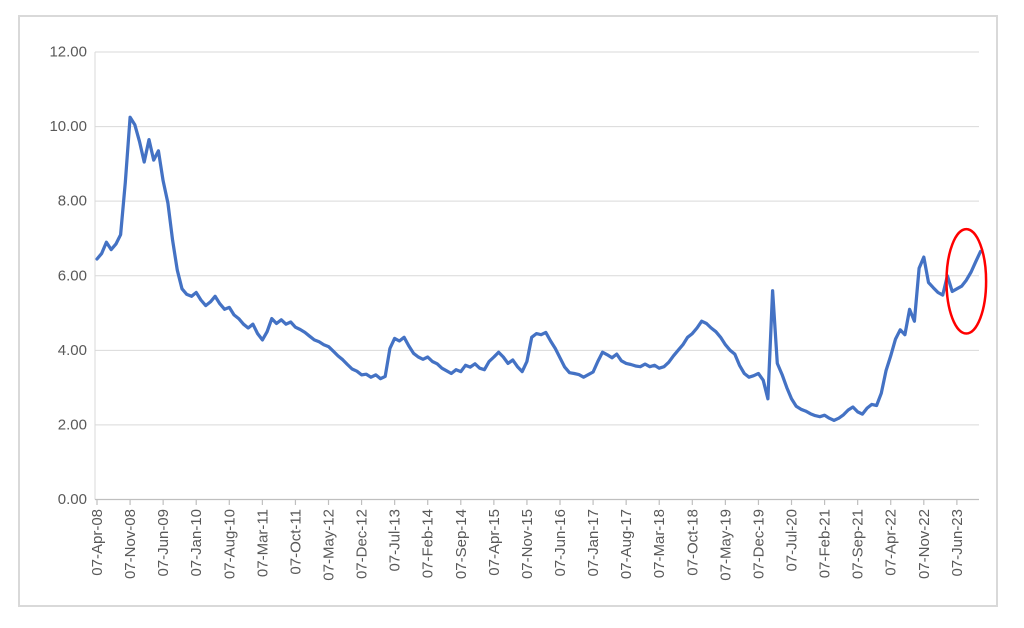  I want to click on x-axis-tick-label: 07-Oct-11, so click(295, 542).